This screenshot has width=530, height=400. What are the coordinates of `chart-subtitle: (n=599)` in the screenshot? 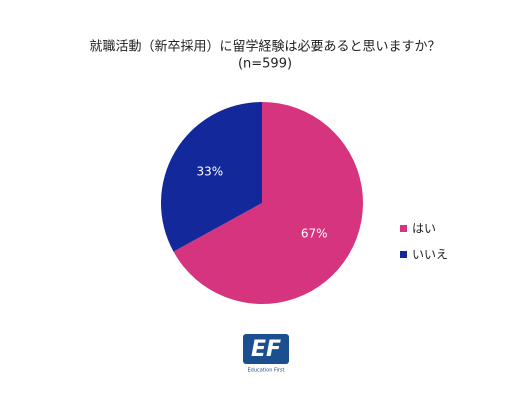 It's located at (265, 64).